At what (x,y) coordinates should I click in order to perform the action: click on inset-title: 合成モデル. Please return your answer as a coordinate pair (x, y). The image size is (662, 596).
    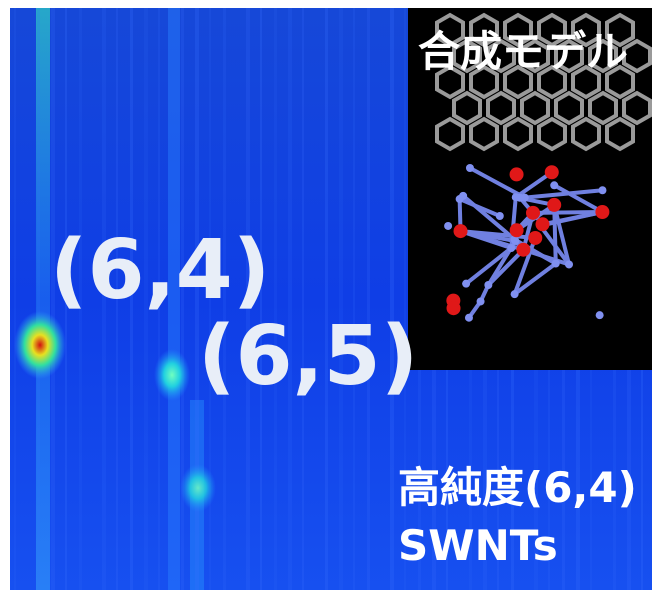
    Looking at the image, I should click on (523, 51).